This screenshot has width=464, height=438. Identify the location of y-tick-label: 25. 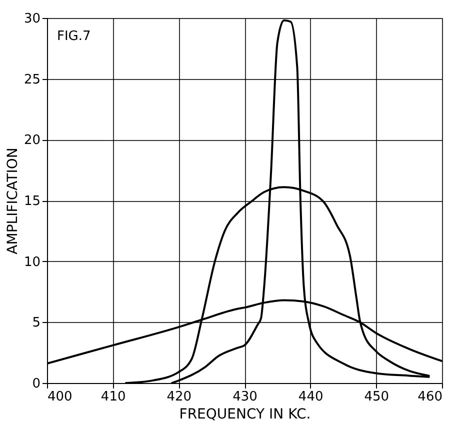
(32, 80).